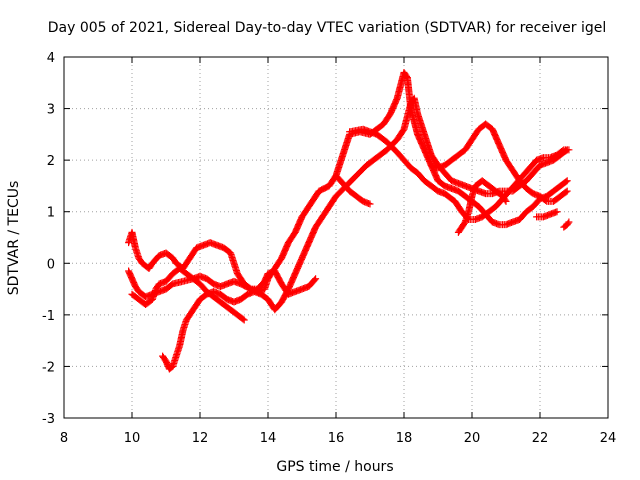  Describe the element at coordinates (51, 264) in the screenshot. I see `y-tick-label: 0` at that location.